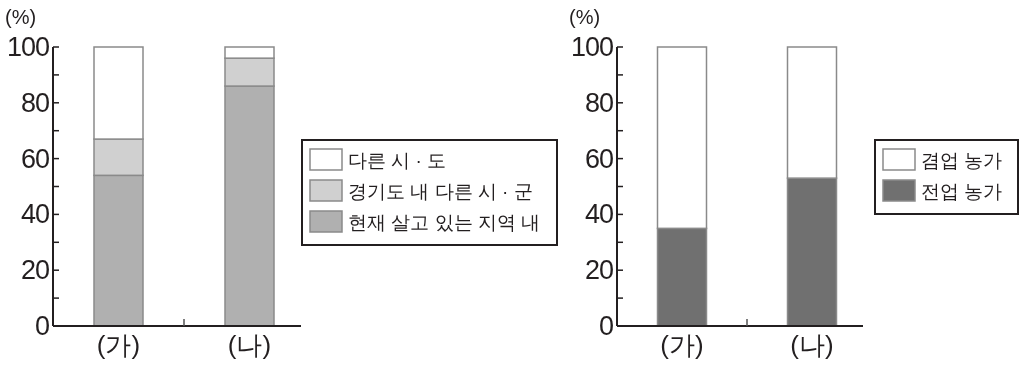  I want to click on legend-label: 겸업 농가, so click(962, 160).